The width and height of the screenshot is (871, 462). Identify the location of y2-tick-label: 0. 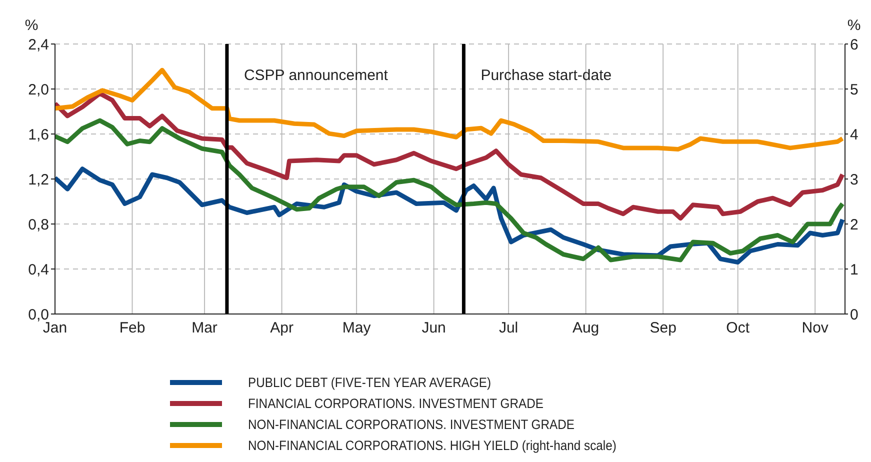
(854, 315).